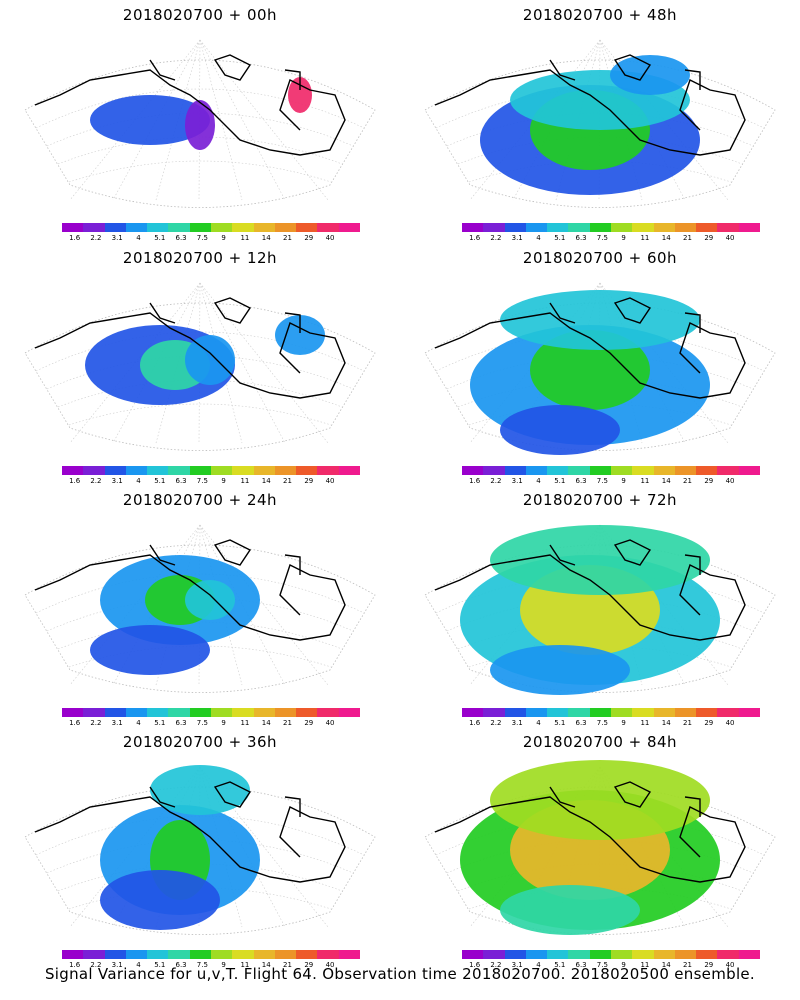 The height and width of the screenshot is (1000, 800). What do you see at coordinates (600, 500) in the screenshot?
I see `panel-title: 2018020700 + 72h` at bounding box center [600, 500].